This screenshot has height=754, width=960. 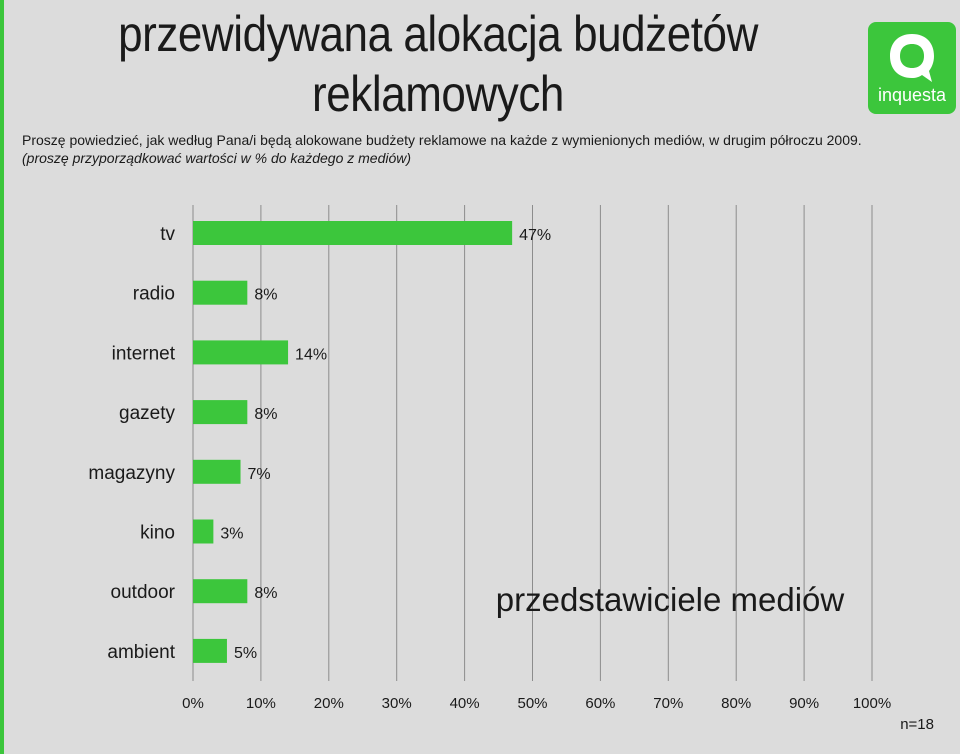 I want to click on page-title-line-2: reklamowych, so click(x=438, y=94).